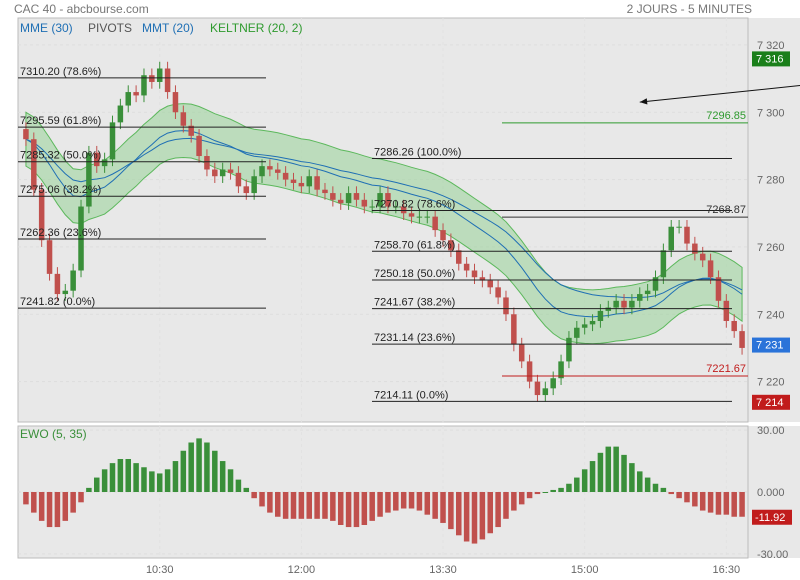 The width and height of the screenshot is (800, 580). What do you see at coordinates (727, 570) in the screenshot?
I see `time-tick-label: 16:30` at bounding box center [727, 570].